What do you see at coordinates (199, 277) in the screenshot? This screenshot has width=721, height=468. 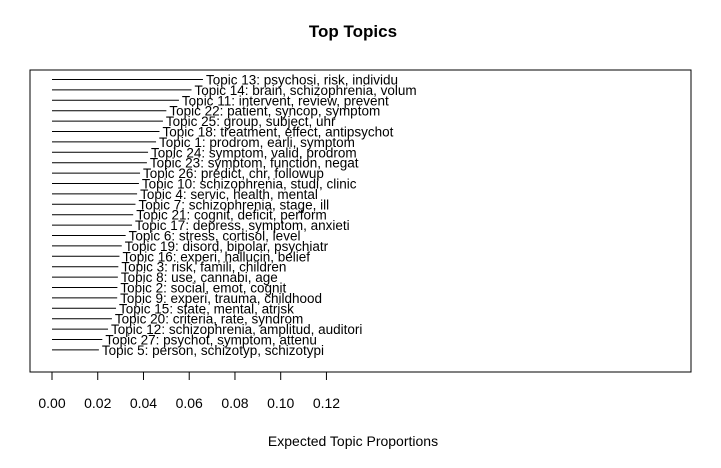 I see `topic-label: Topic 8: use, cannabi, age` at bounding box center [199, 277].